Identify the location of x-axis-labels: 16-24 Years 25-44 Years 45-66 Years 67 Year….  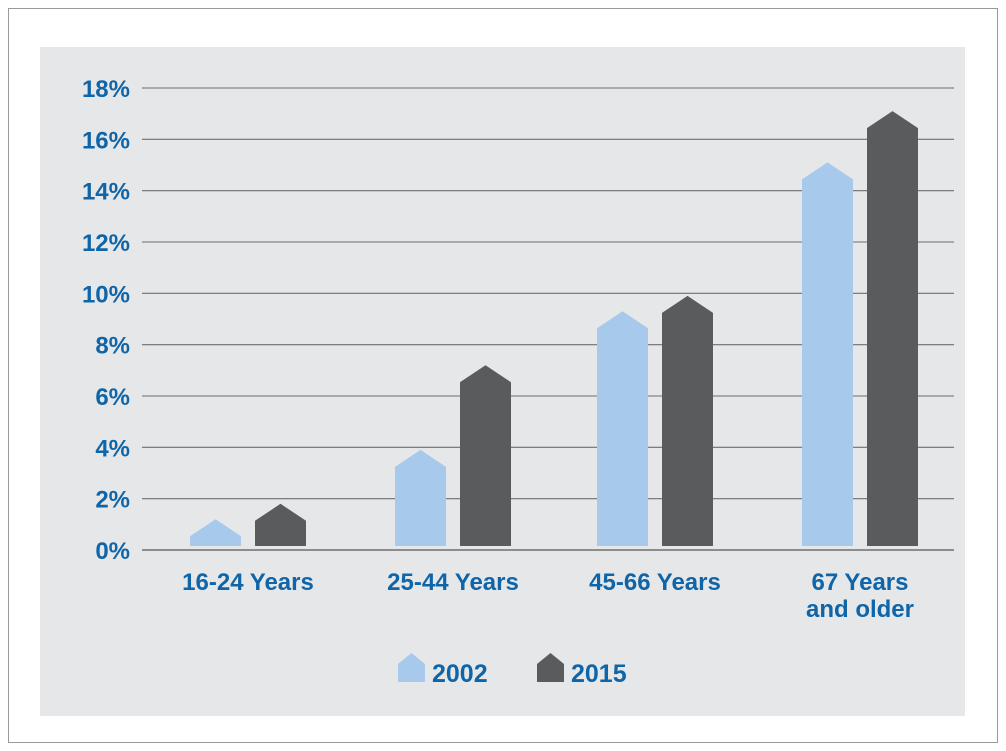
(548, 596).